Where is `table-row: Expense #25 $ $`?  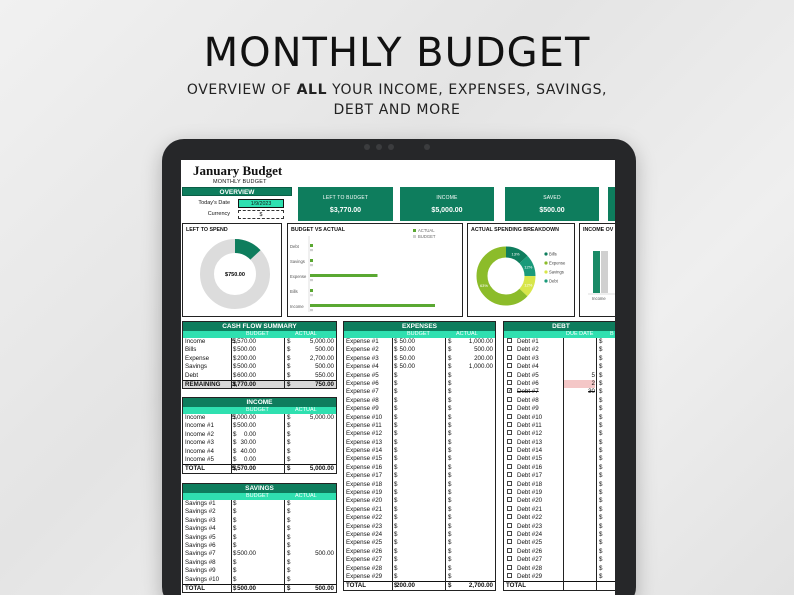 table-row: Expense #25 $ $ is located at coordinates (419, 543).